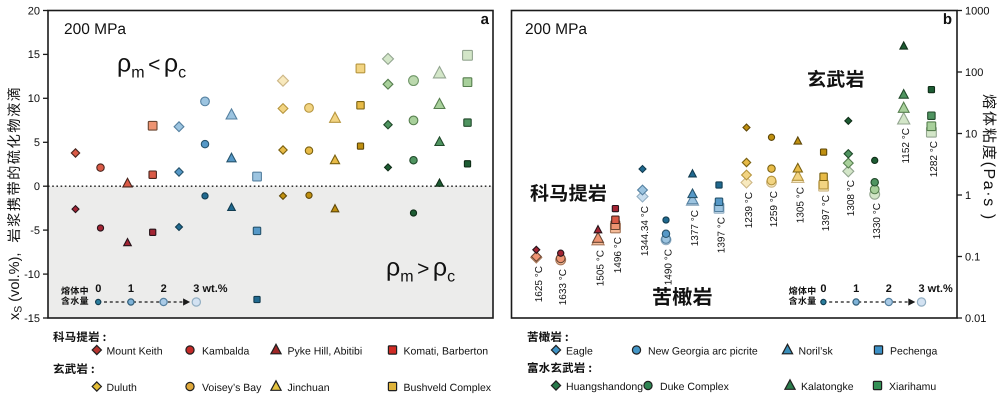 The height and width of the screenshot is (406, 1000). Describe the element at coordinates (877, 221) in the screenshot. I see `svg-text: 1330 °C` at that location.